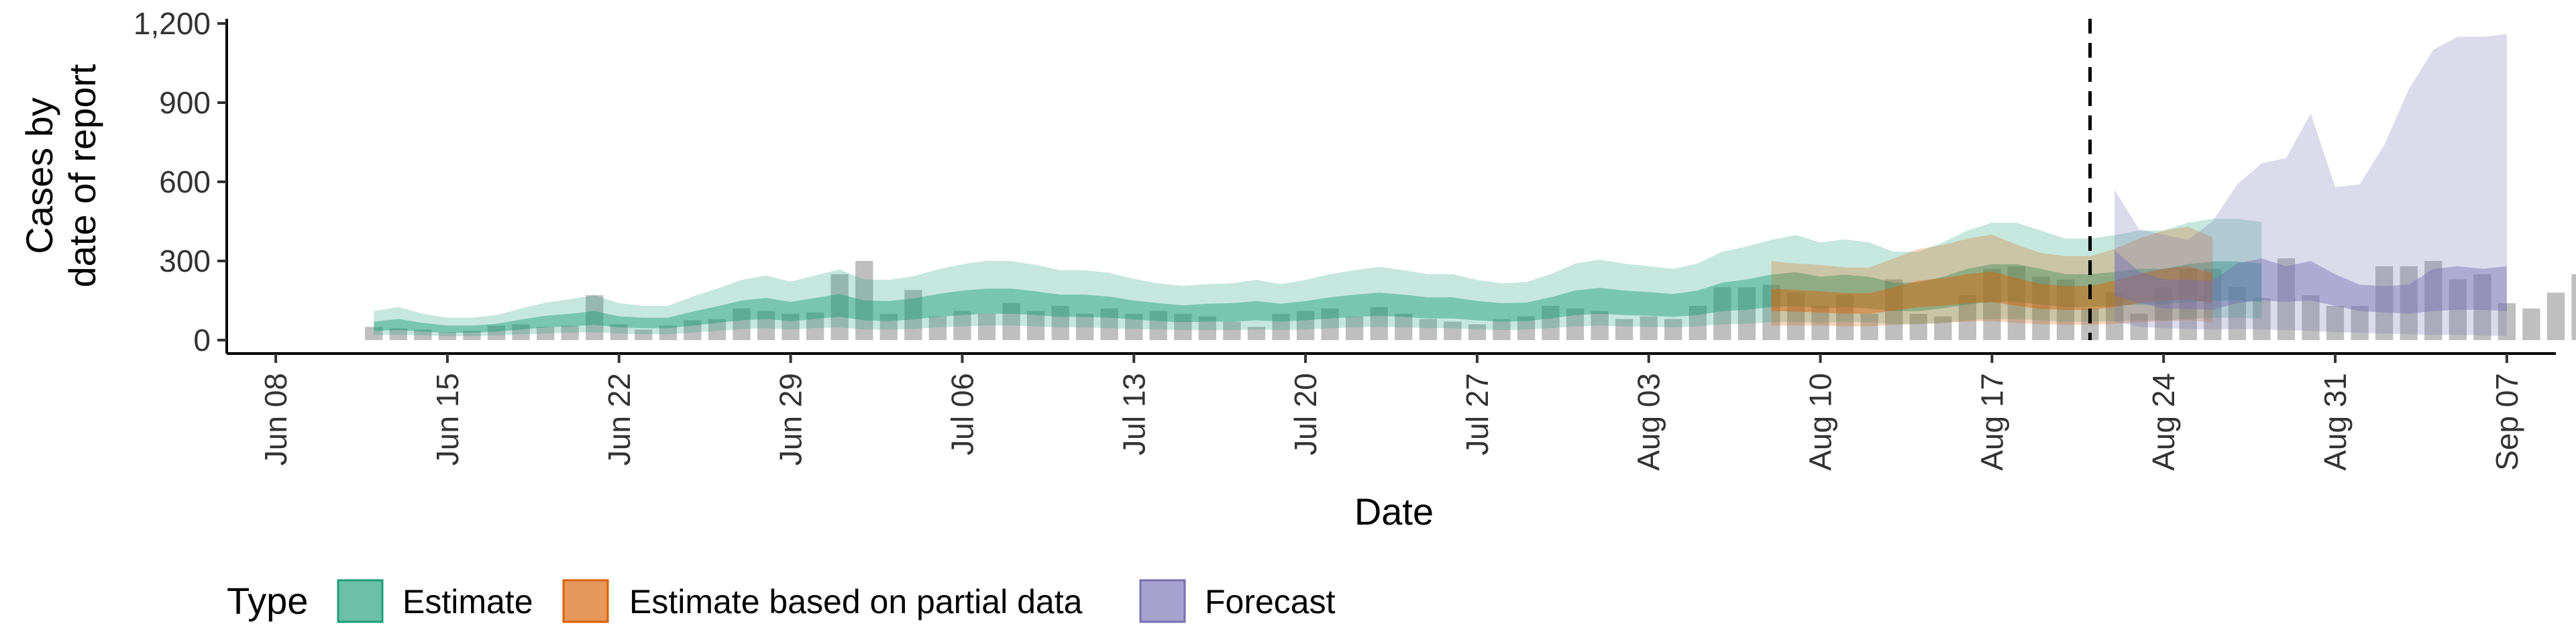 This screenshot has width=2576, height=644. I want to click on reported-case-bars, so click(1470, 299).